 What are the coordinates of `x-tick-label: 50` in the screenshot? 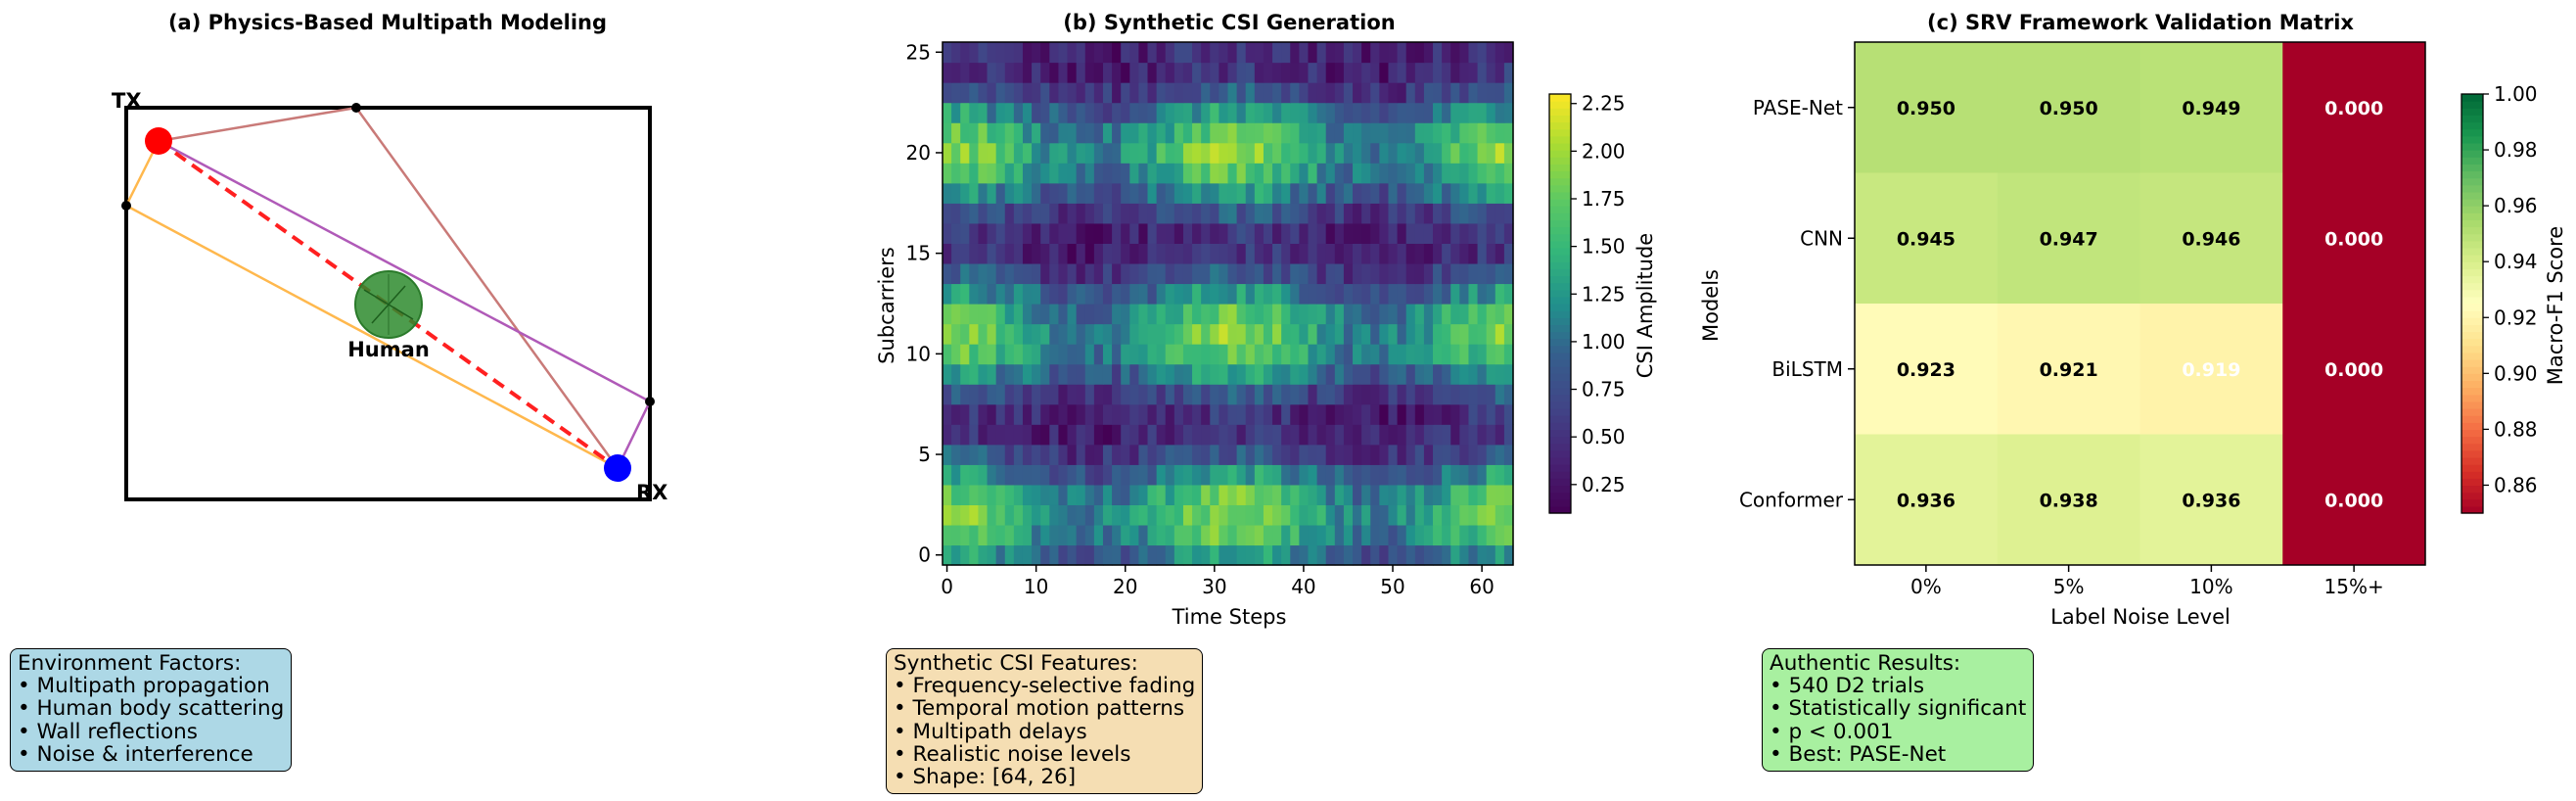 It's located at (1392, 586).